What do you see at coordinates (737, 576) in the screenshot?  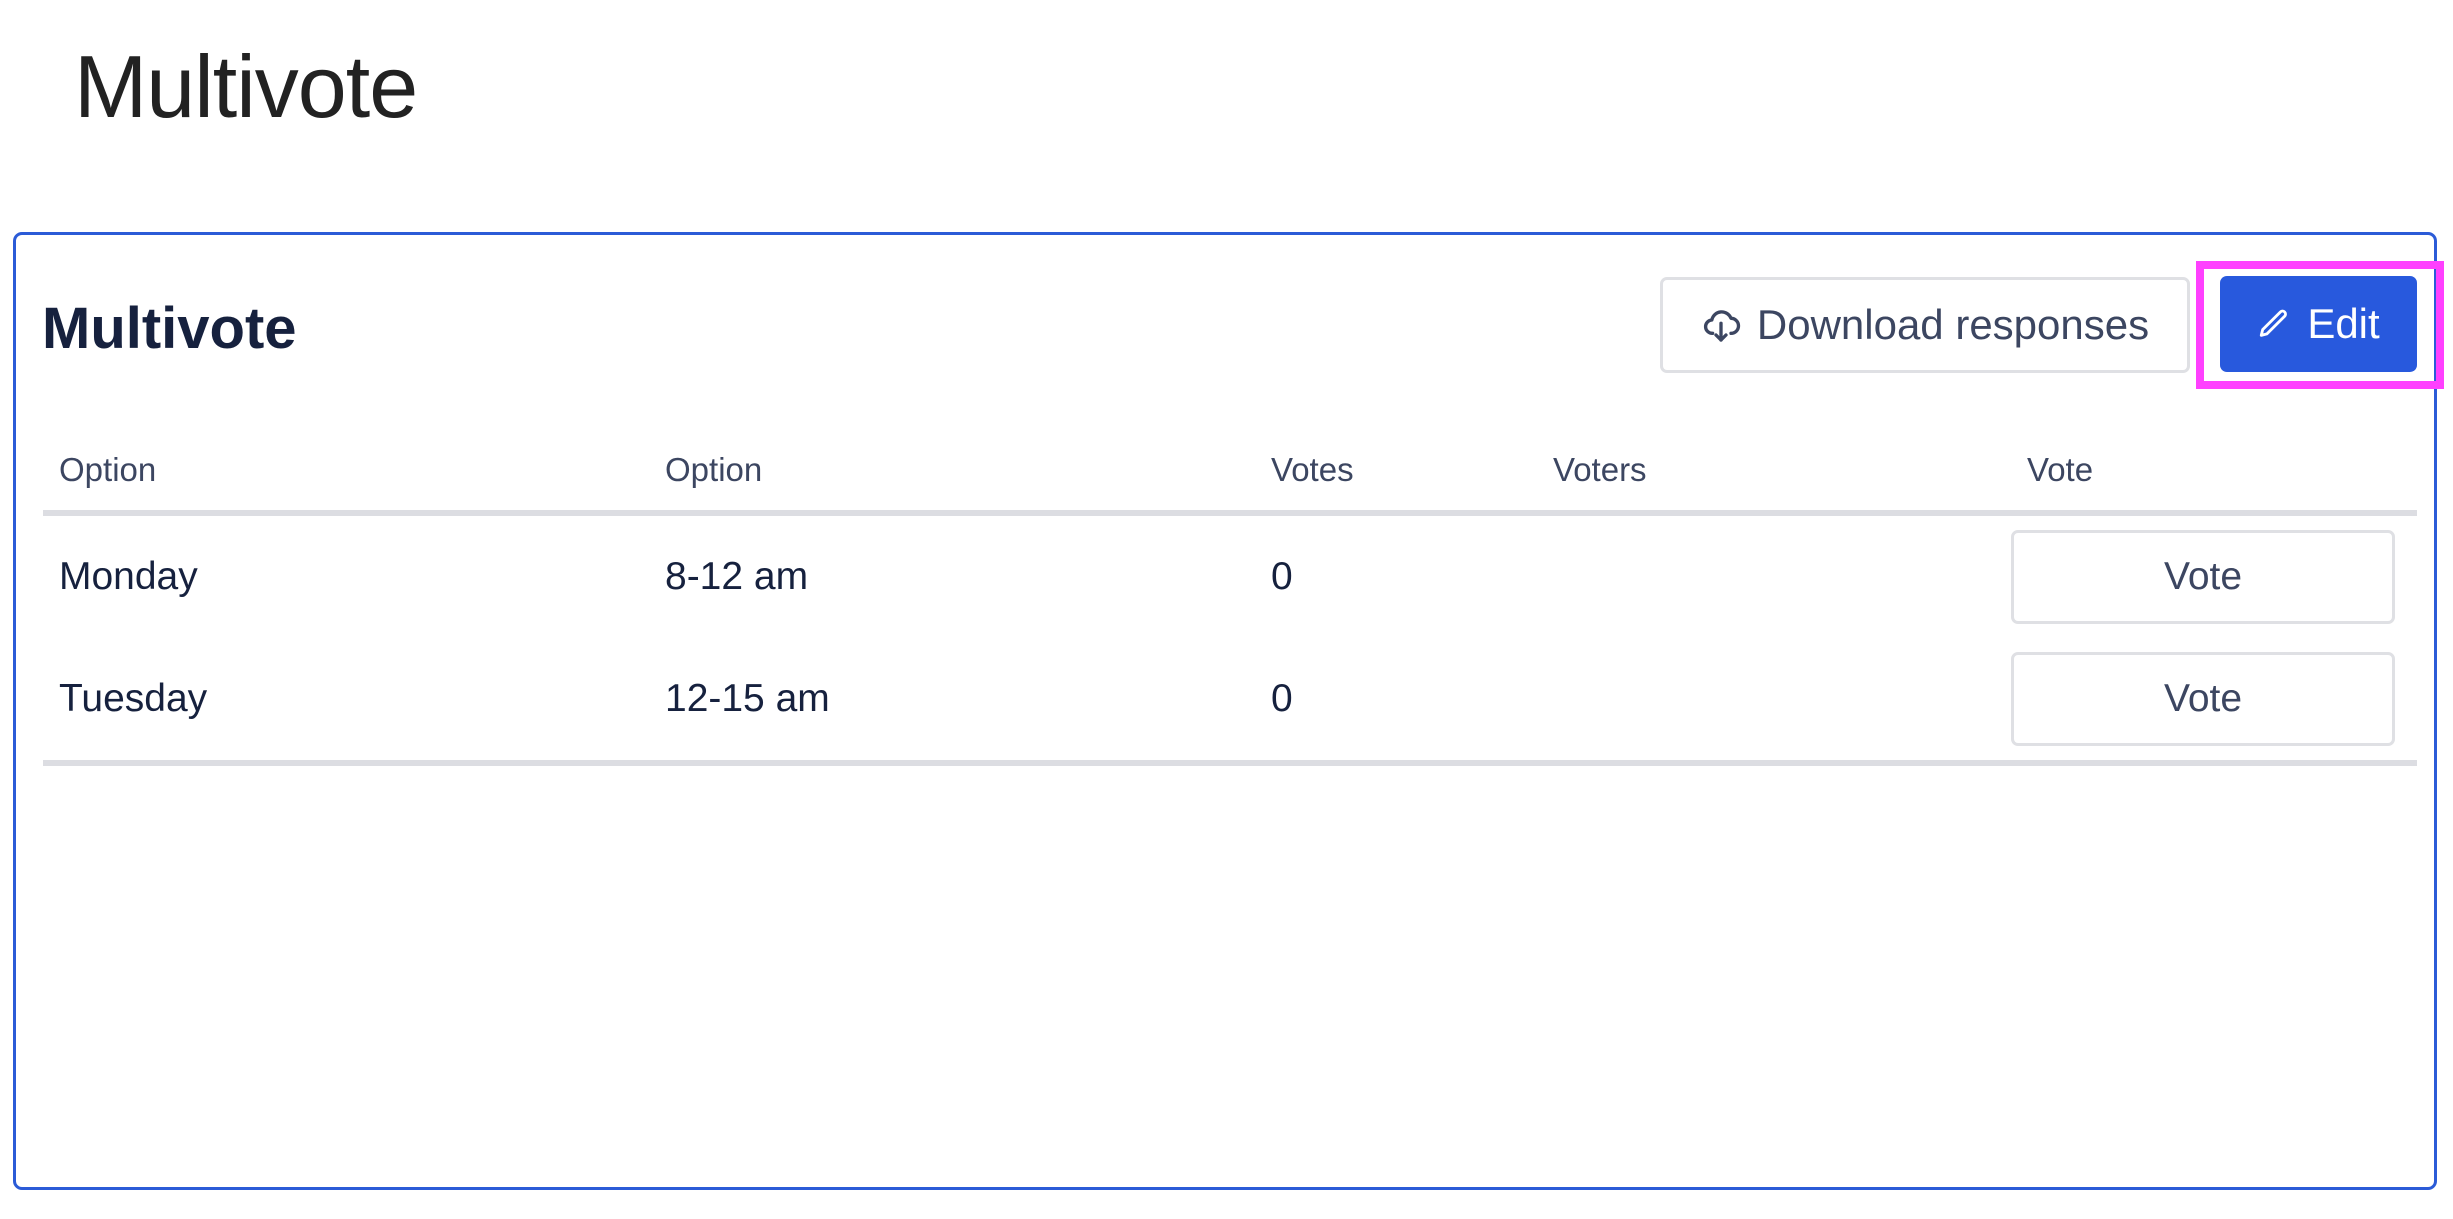 I see `cell-option-2: 8-12 am` at bounding box center [737, 576].